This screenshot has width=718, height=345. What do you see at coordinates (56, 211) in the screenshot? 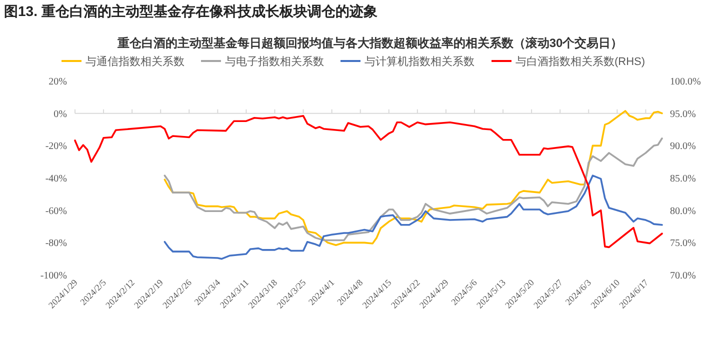
I see `y-tick-label: -60%` at bounding box center [56, 211].